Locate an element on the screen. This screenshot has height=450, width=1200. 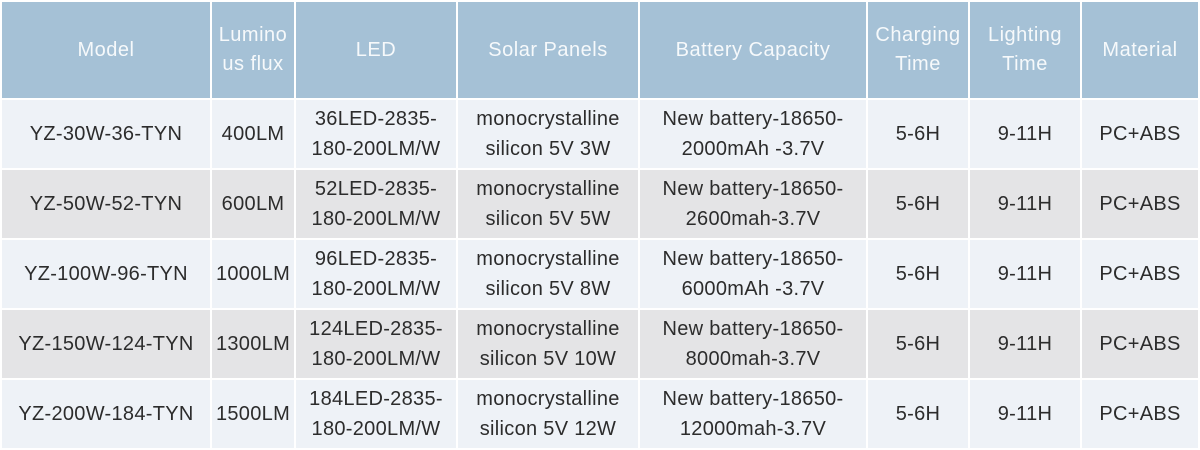
cell-battery-capacity: New battery-18650- 2000mAh -3.7V is located at coordinates (753, 134).